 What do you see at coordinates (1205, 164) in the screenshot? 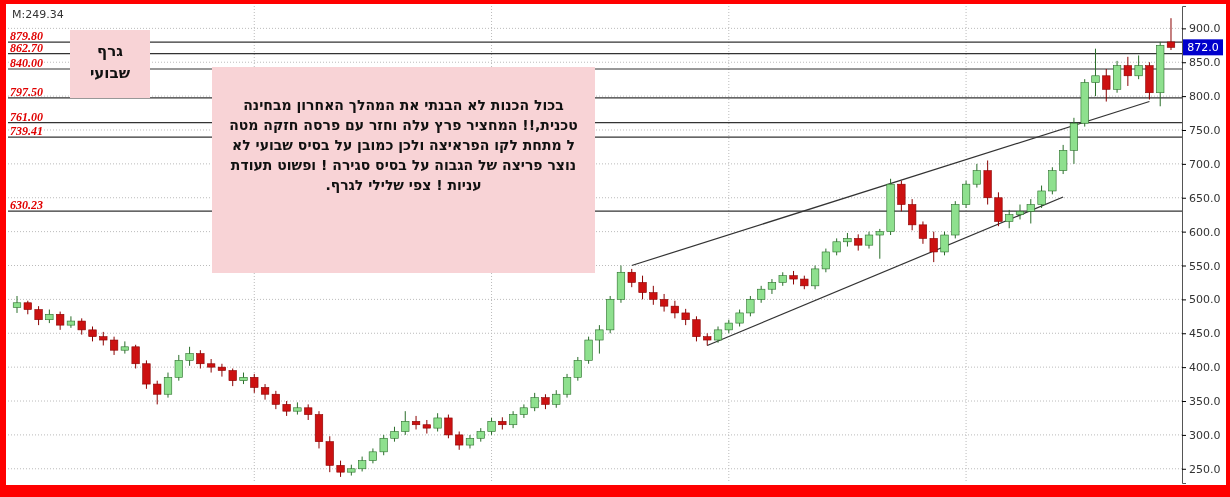
I see `y-tick-label: 700.0` at bounding box center [1205, 164].